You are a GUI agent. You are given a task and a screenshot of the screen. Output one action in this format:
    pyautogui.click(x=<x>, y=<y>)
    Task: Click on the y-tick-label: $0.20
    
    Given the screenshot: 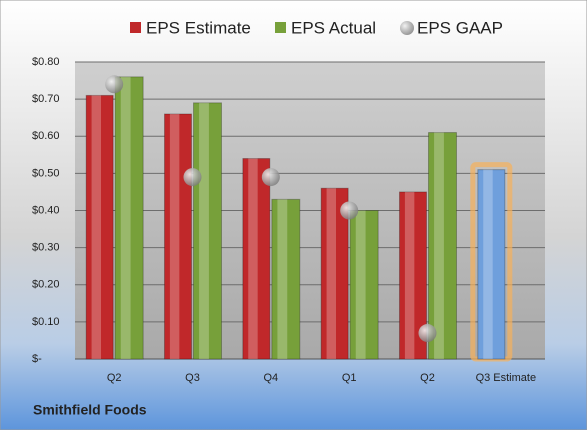 What is the action you would take?
    pyautogui.click(x=46, y=285)
    